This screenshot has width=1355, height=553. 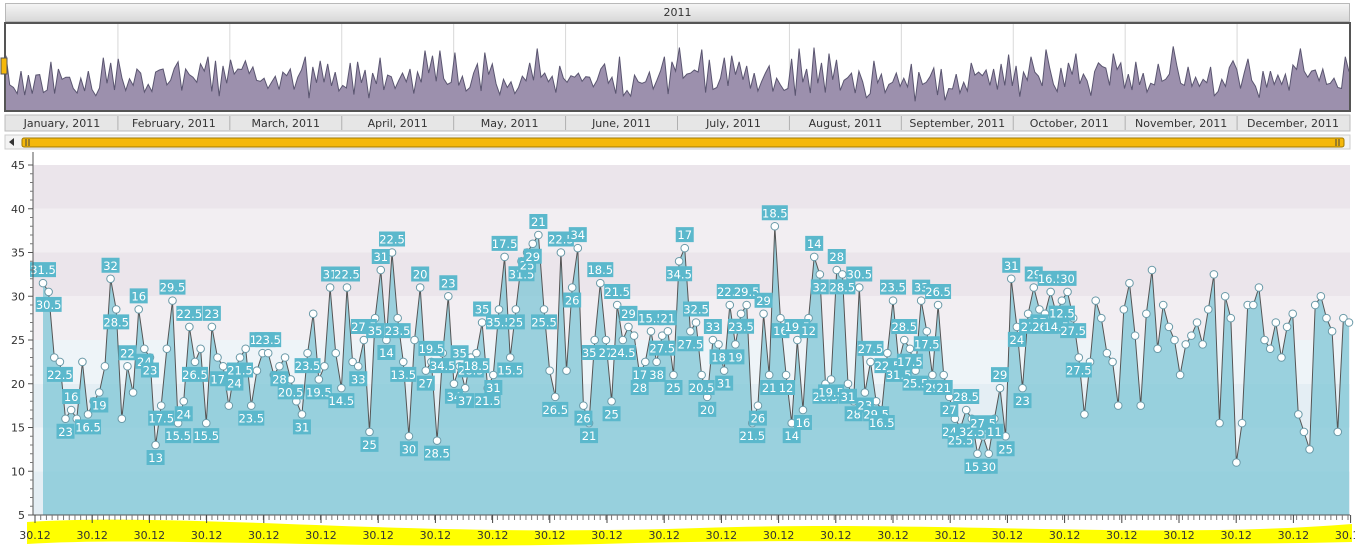 What do you see at coordinates (957, 123) in the screenshot?
I see `month-label: September, 2011` at bounding box center [957, 123].